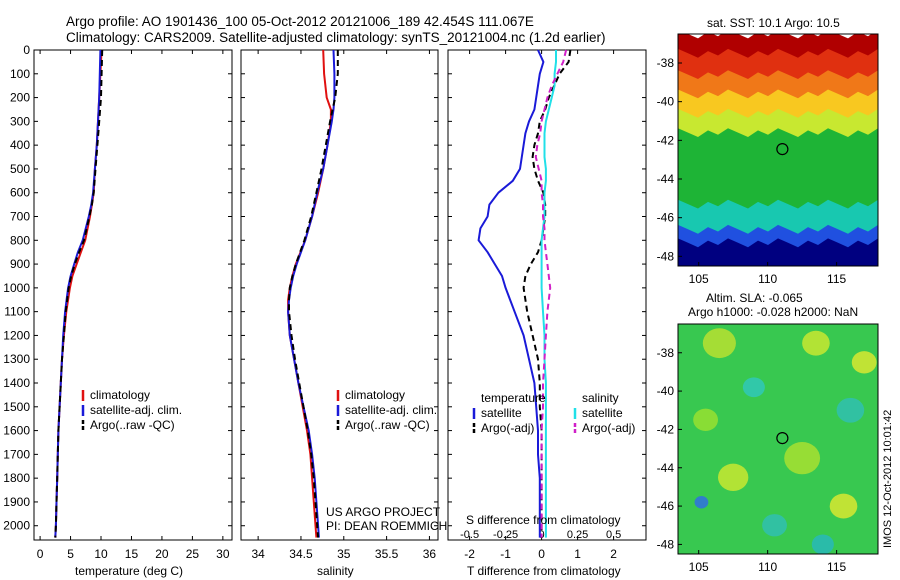  What do you see at coordinates (513, 398) in the screenshot?
I see `legend-title: temperature` at bounding box center [513, 398].